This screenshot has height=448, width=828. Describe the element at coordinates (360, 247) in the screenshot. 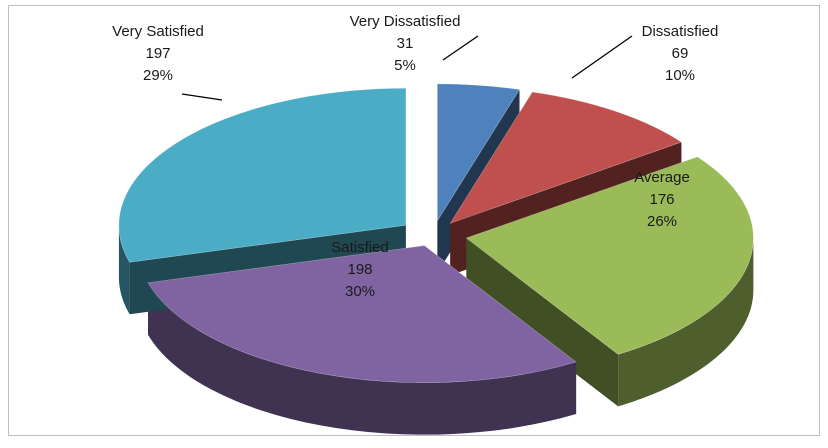

I see `slice-label-3: Satisfied` at that location.